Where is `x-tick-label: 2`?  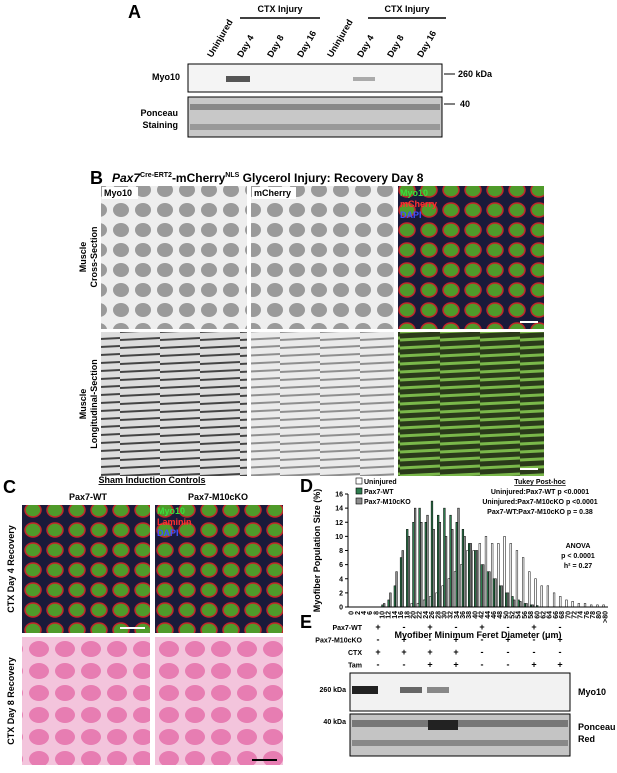
x-tick-label: 2 is located at coordinates (358, 613).